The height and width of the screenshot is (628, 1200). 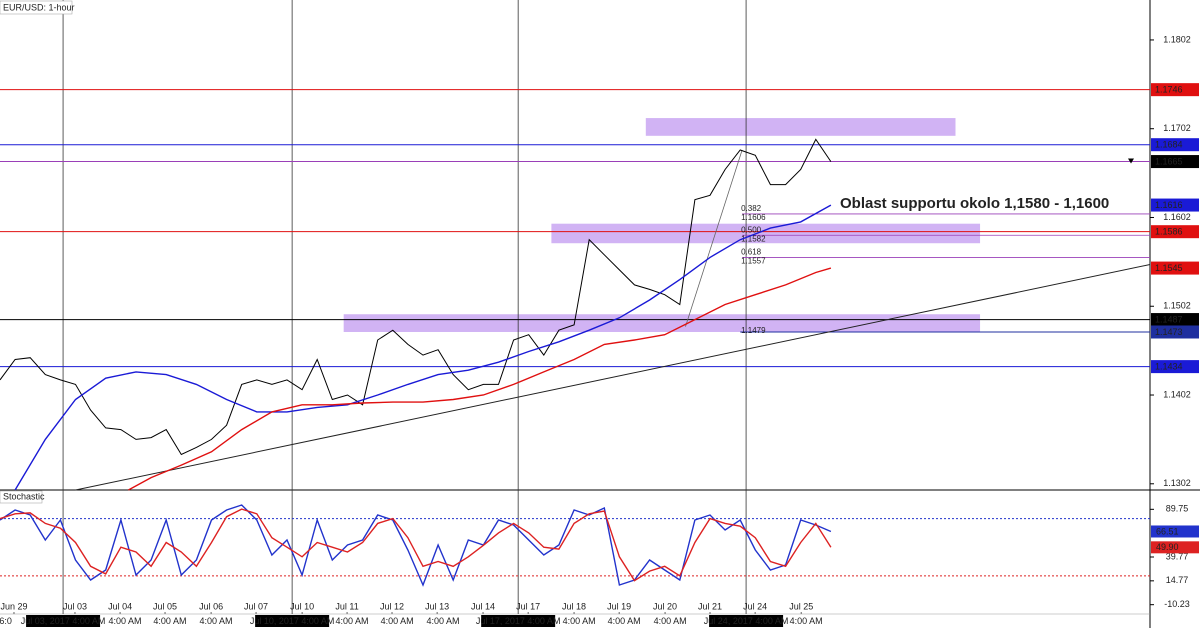 I want to click on x-tick-label: Jul 25, so click(x=801, y=606).